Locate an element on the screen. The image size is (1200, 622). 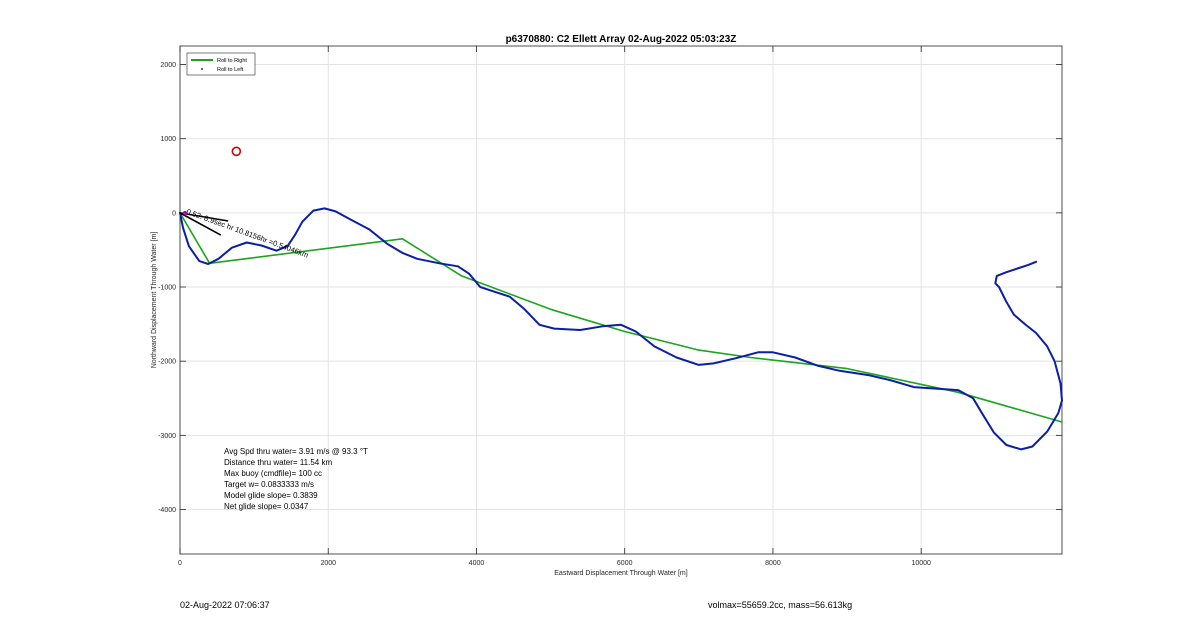
footer-volmax-mass: volmax=55659.2cc, mass=56.613kg is located at coordinates (780, 605).